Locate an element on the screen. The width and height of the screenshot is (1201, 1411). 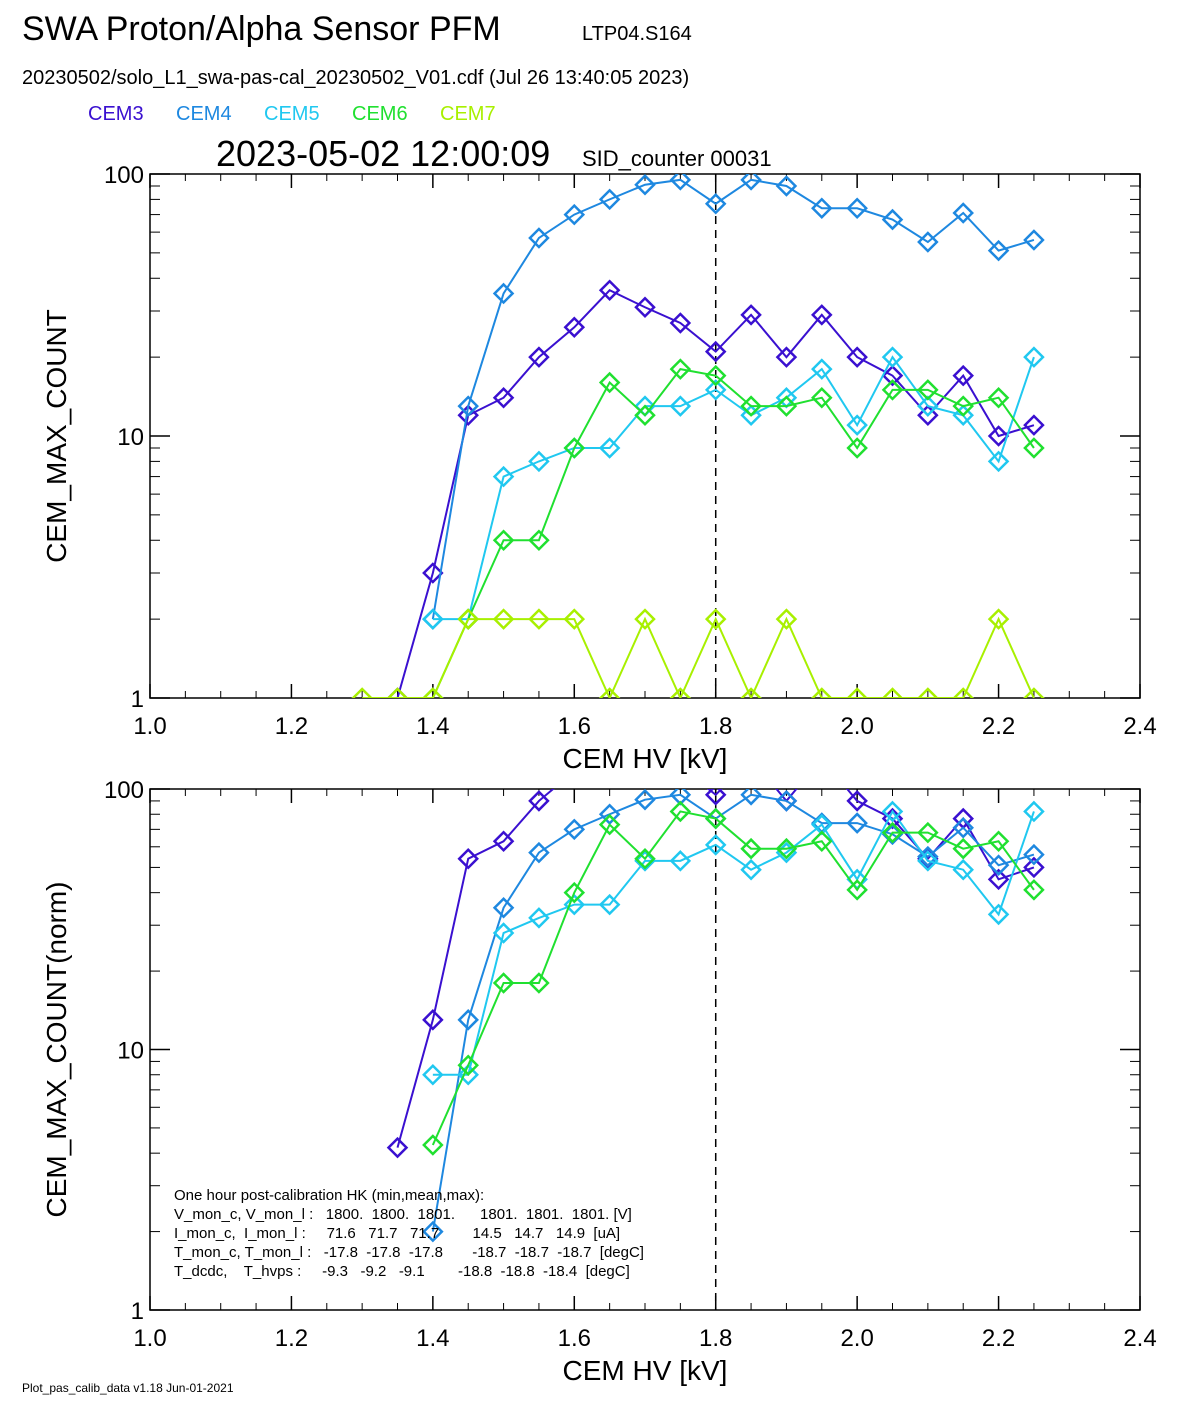
legend-entry: CEM3 is located at coordinates (116, 114).